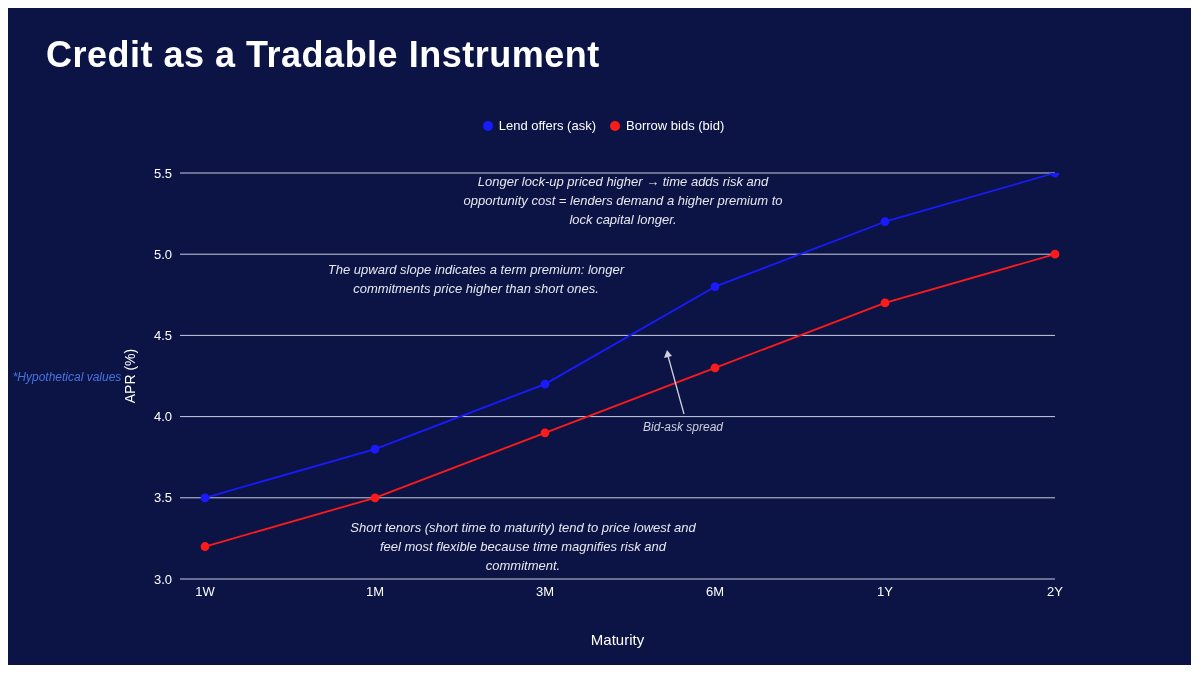 This screenshot has height=673, width=1199. I want to click on x-tick-label: 1M, so click(375, 592).